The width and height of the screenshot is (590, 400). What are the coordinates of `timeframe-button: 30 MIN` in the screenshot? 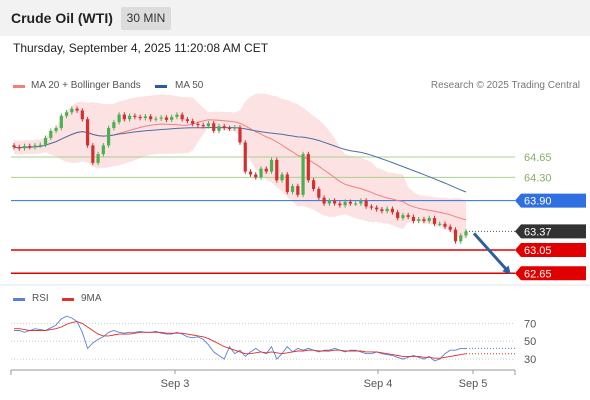 It's located at (146, 18).